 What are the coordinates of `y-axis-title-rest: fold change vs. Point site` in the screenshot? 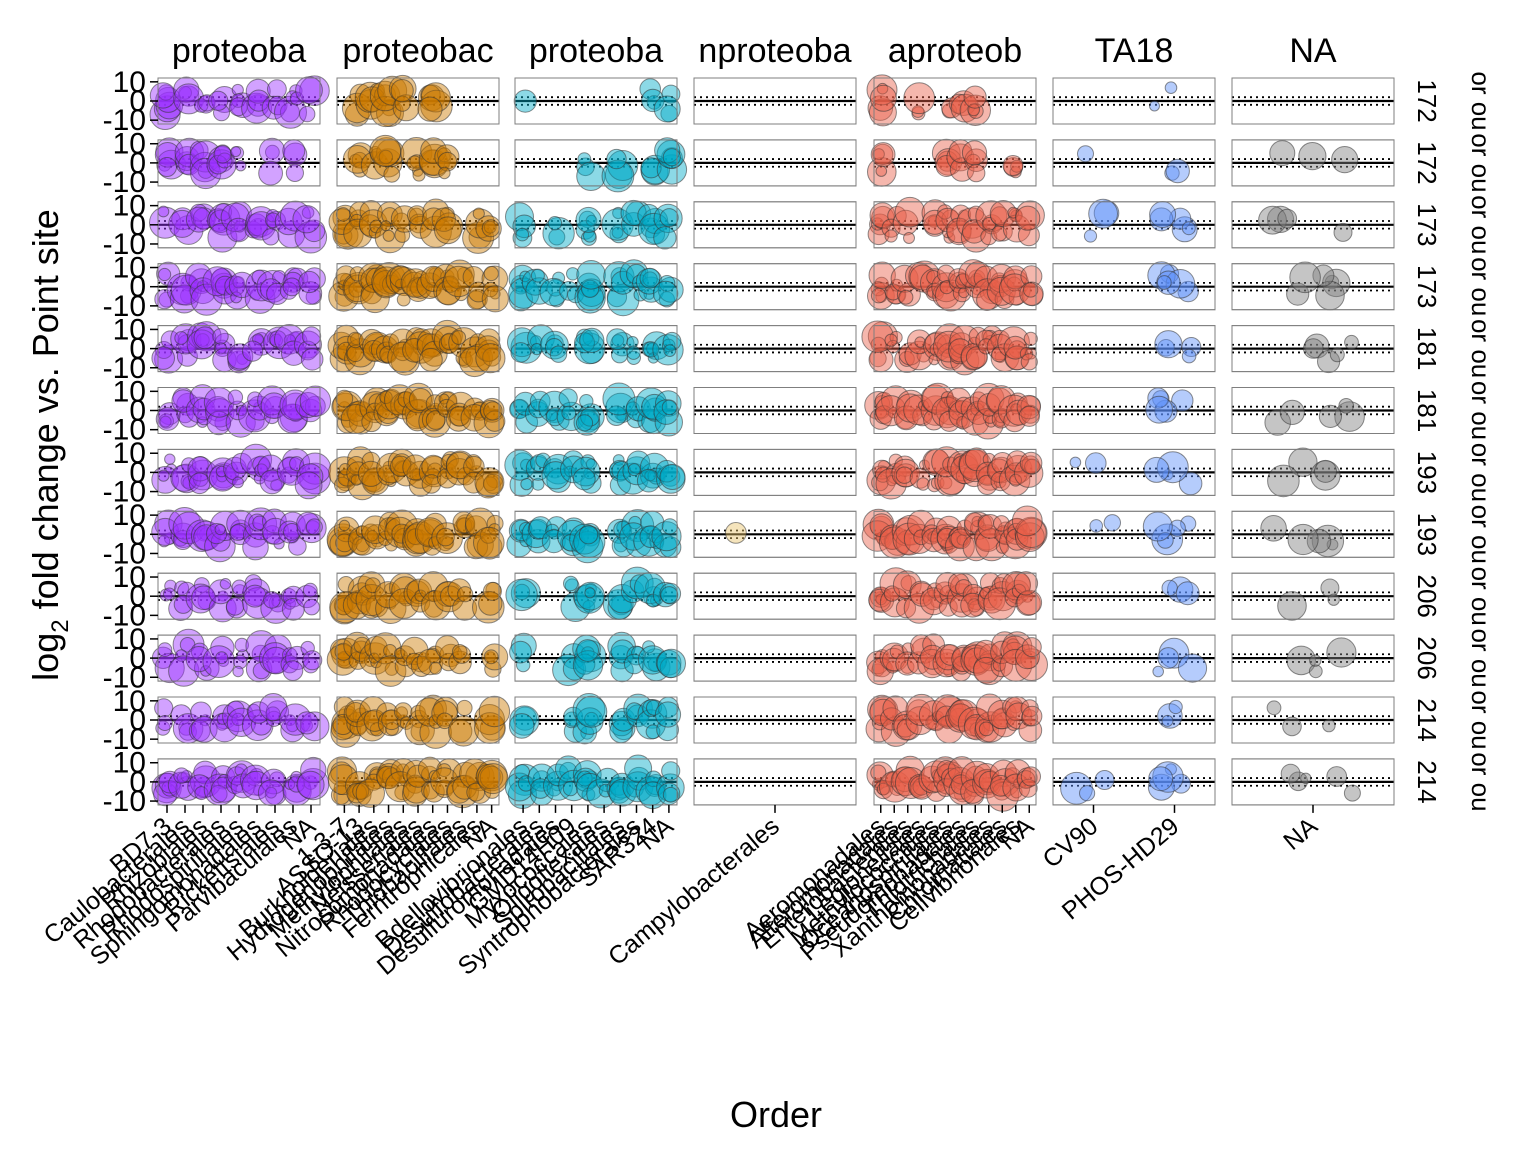 It's located at (45, 414).